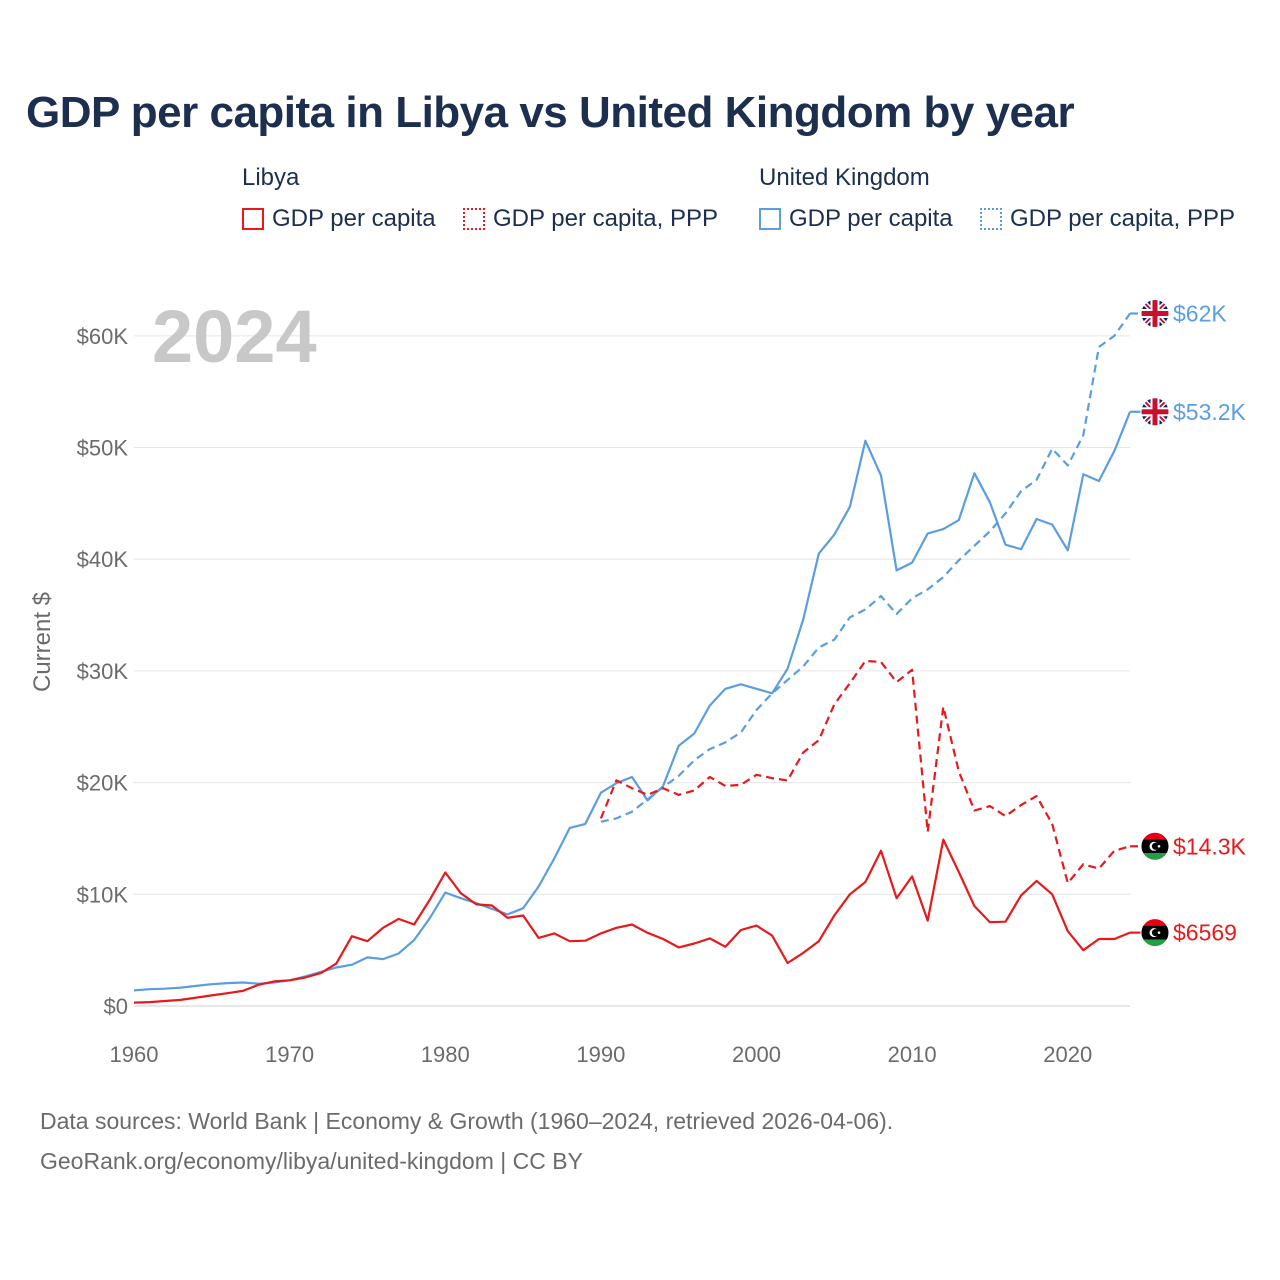  What do you see at coordinates (865, 772) in the screenshot?
I see `series-line-libya-gdp-per-capita-ppp` at bounding box center [865, 772].